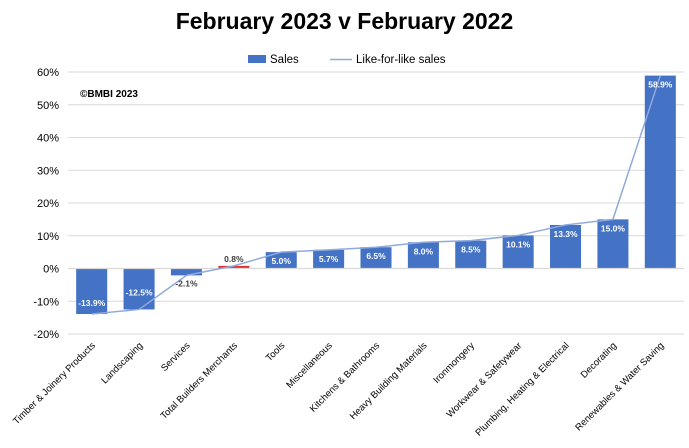 The image size is (689, 448). I want to click on data-label: 5.0%, so click(282, 261).